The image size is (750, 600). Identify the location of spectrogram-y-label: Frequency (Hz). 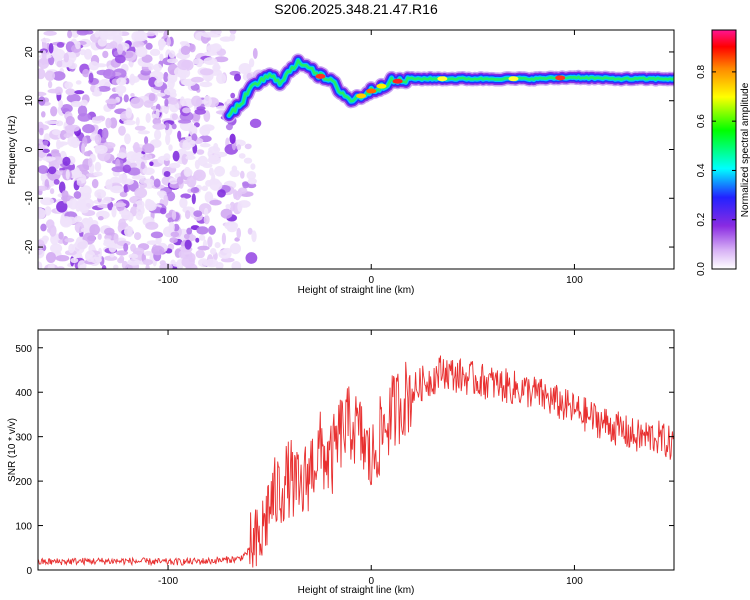
(12, 150).